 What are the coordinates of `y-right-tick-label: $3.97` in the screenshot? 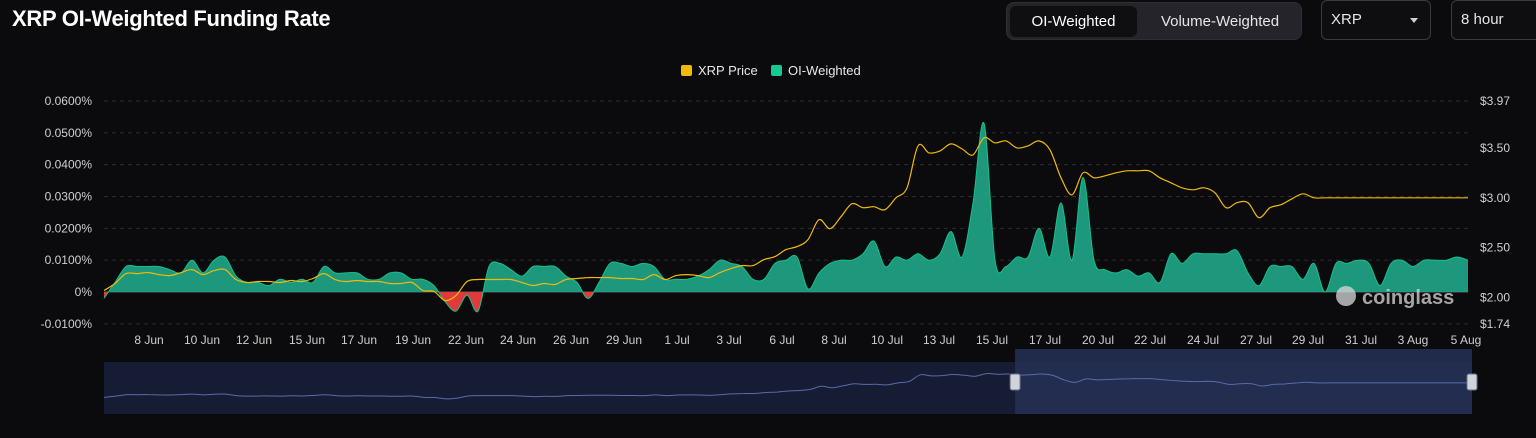 It's located at (1495, 101).